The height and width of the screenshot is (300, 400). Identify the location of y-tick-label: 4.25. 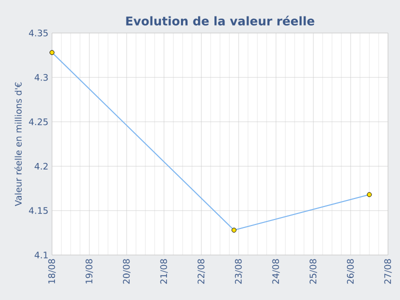
(38, 122).